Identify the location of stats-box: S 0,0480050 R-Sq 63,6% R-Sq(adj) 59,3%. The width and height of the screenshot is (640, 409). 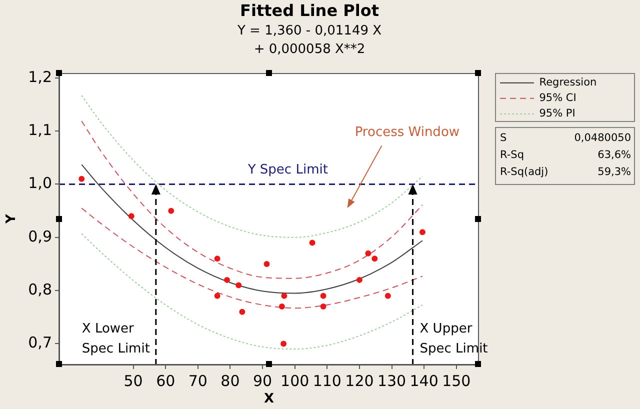
(565, 156).